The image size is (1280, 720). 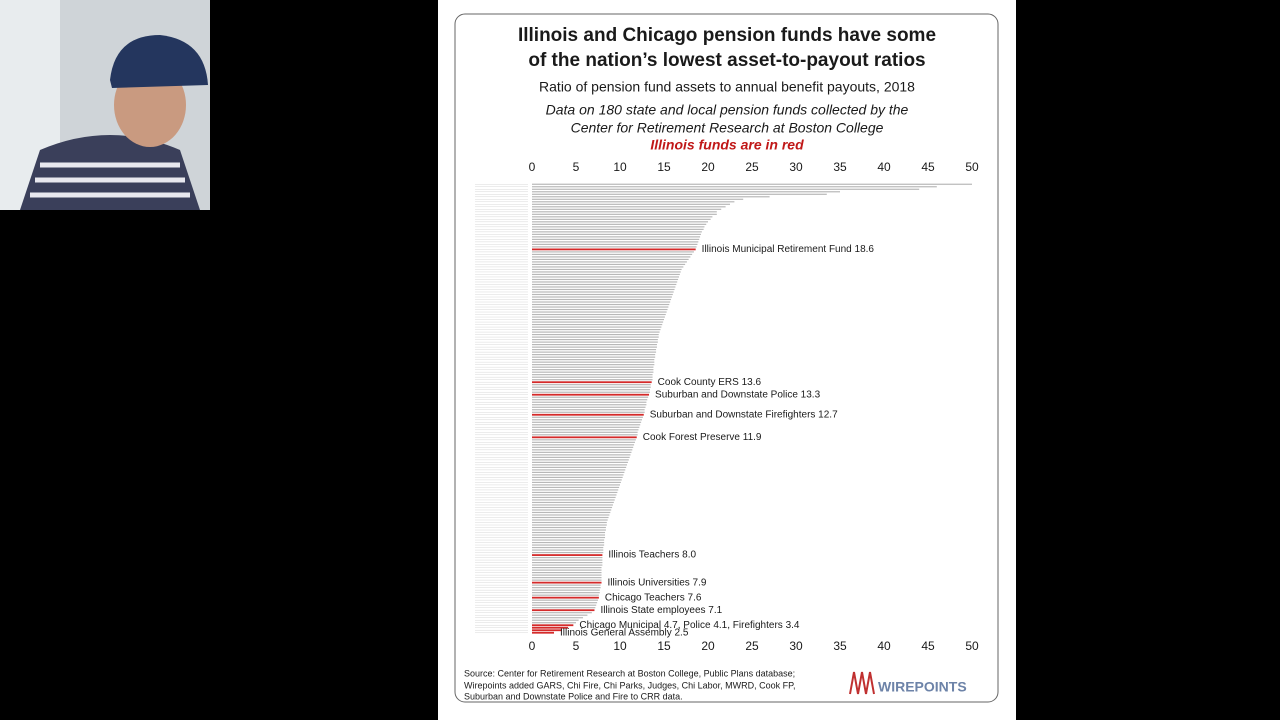 What do you see at coordinates (840, 646) in the screenshot?
I see `x-tick-label: 35` at bounding box center [840, 646].